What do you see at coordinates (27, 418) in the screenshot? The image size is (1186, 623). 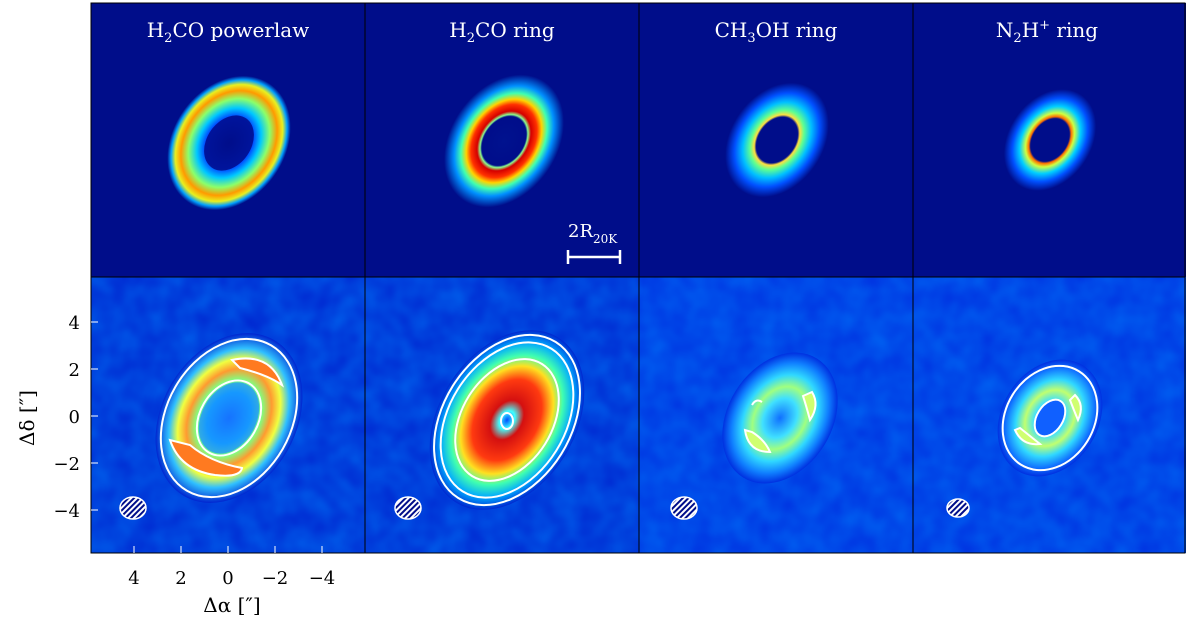 I see `y-axis-label: Δδ [″]` at bounding box center [27, 418].